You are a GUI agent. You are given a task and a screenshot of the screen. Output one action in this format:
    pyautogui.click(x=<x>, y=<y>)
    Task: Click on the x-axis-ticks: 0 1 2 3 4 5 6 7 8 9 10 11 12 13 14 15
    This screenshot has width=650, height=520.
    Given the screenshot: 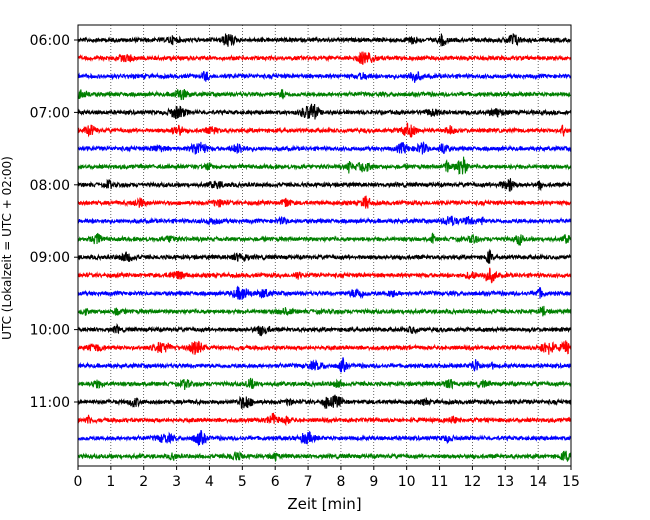 What is the action you would take?
    pyautogui.click(x=327, y=478)
    